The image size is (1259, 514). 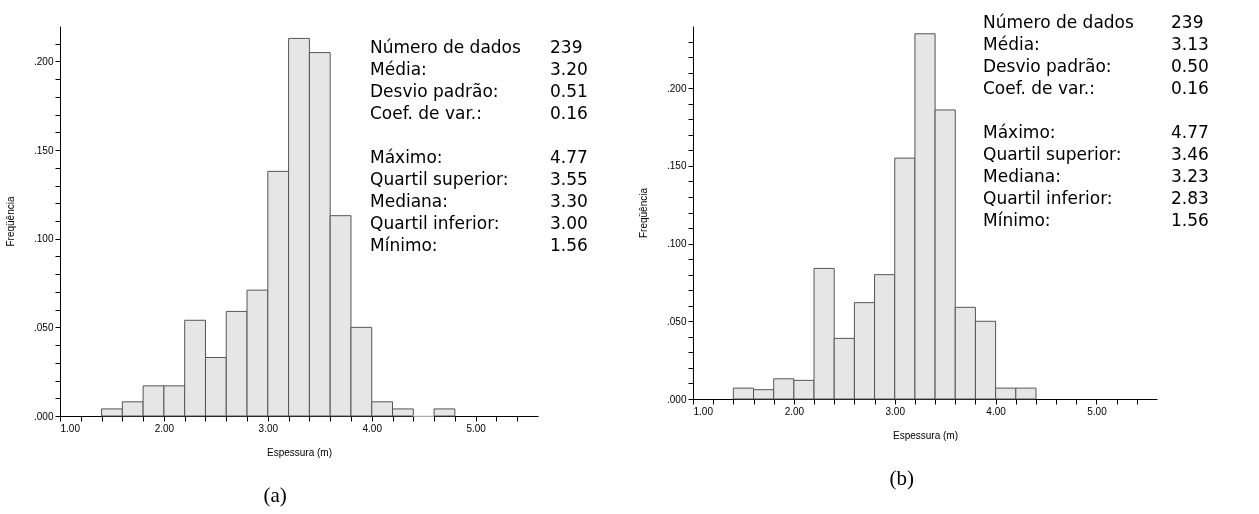 What do you see at coordinates (1190, 198) in the screenshot?
I see `text: 2.83` at bounding box center [1190, 198].